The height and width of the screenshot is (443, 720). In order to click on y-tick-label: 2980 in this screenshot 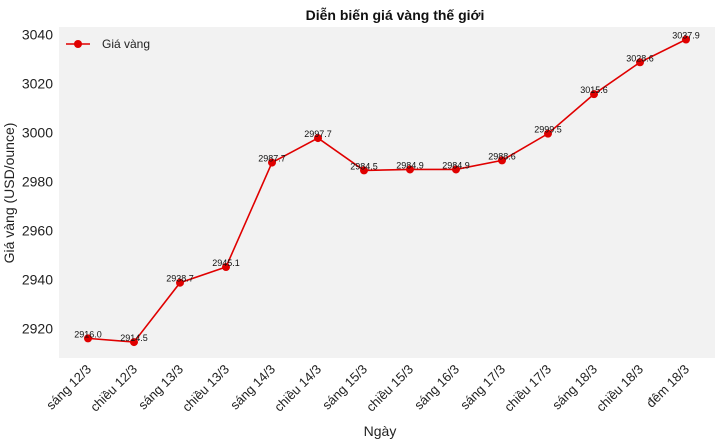, I will do `click(37, 181)`.